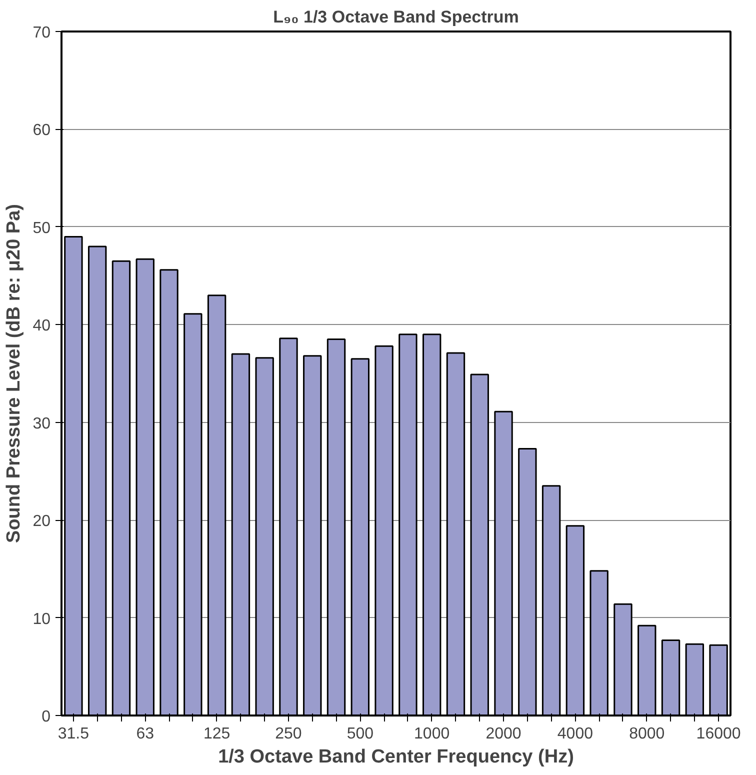  What do you see at coordinates (288, 734) in the screenshot?
I see `x-tick-label: 250` at bounding box center [288, 734].